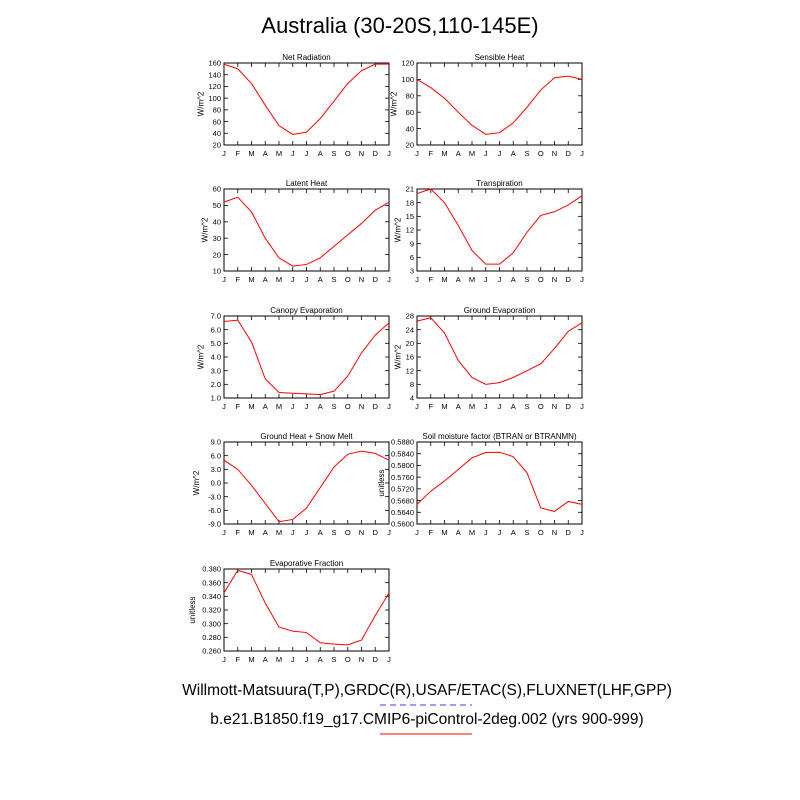 This screenshot has width=800, height=800. Describe the element at coordinates (410, 128) in the screenshot. I see `y-tick-label: 40` at that location.